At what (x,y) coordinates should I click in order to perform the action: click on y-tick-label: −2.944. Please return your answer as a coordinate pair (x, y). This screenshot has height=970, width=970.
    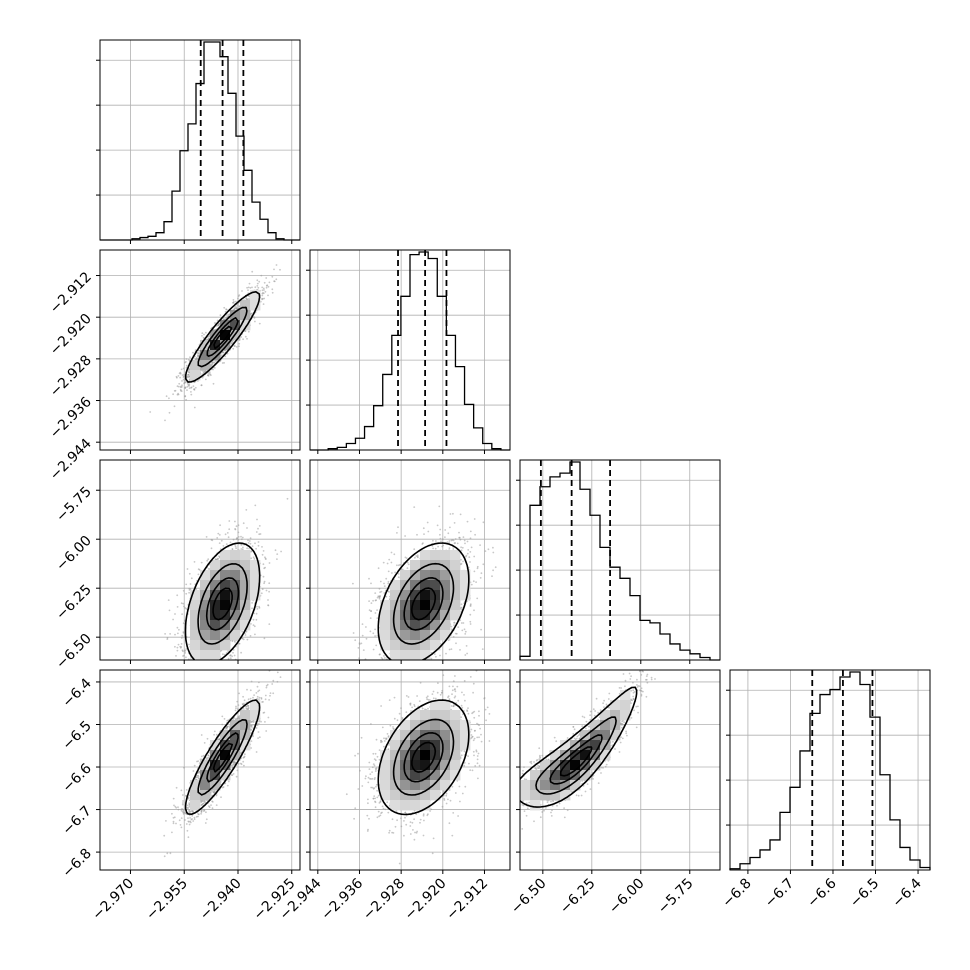
    Looking at the image, I should click on (71, 460).